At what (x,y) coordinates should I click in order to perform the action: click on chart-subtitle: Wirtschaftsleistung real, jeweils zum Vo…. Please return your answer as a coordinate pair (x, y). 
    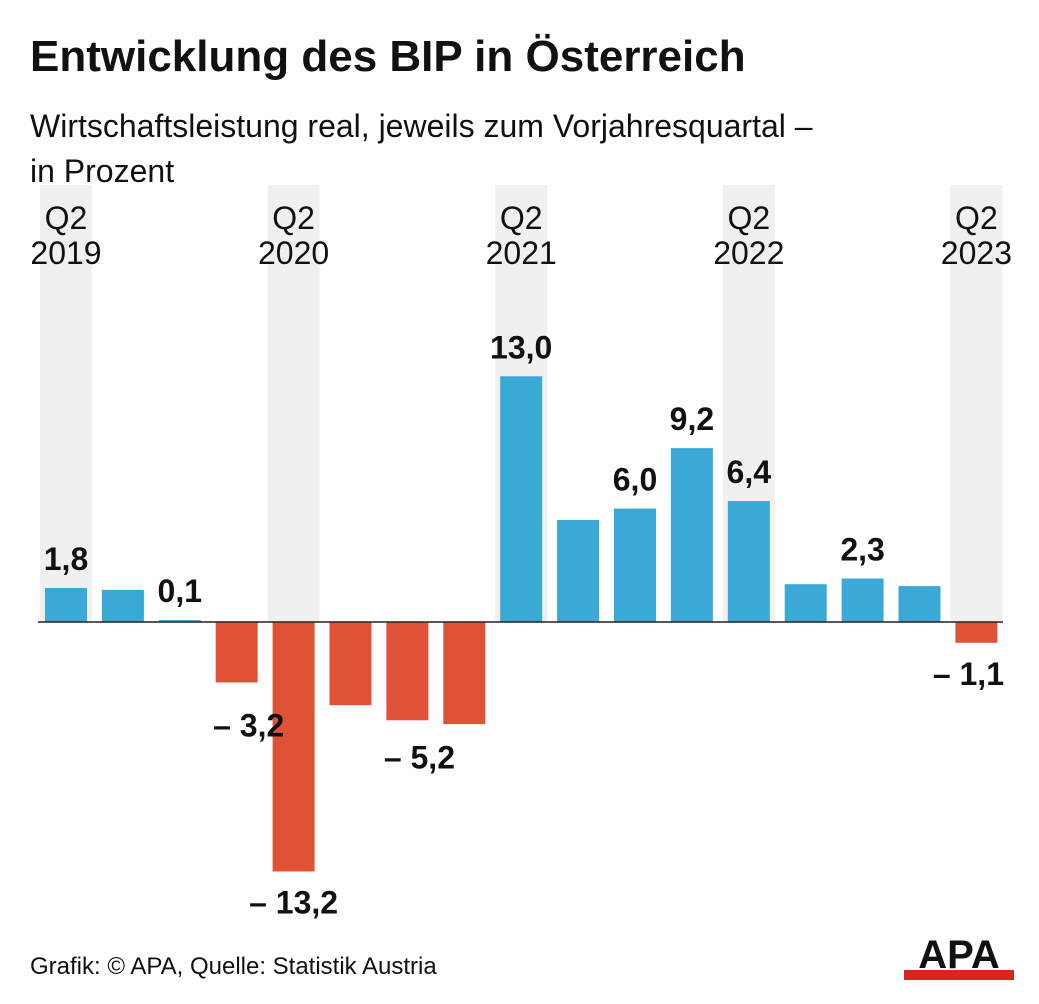
    Looking at the image, I should click on (510, 149).